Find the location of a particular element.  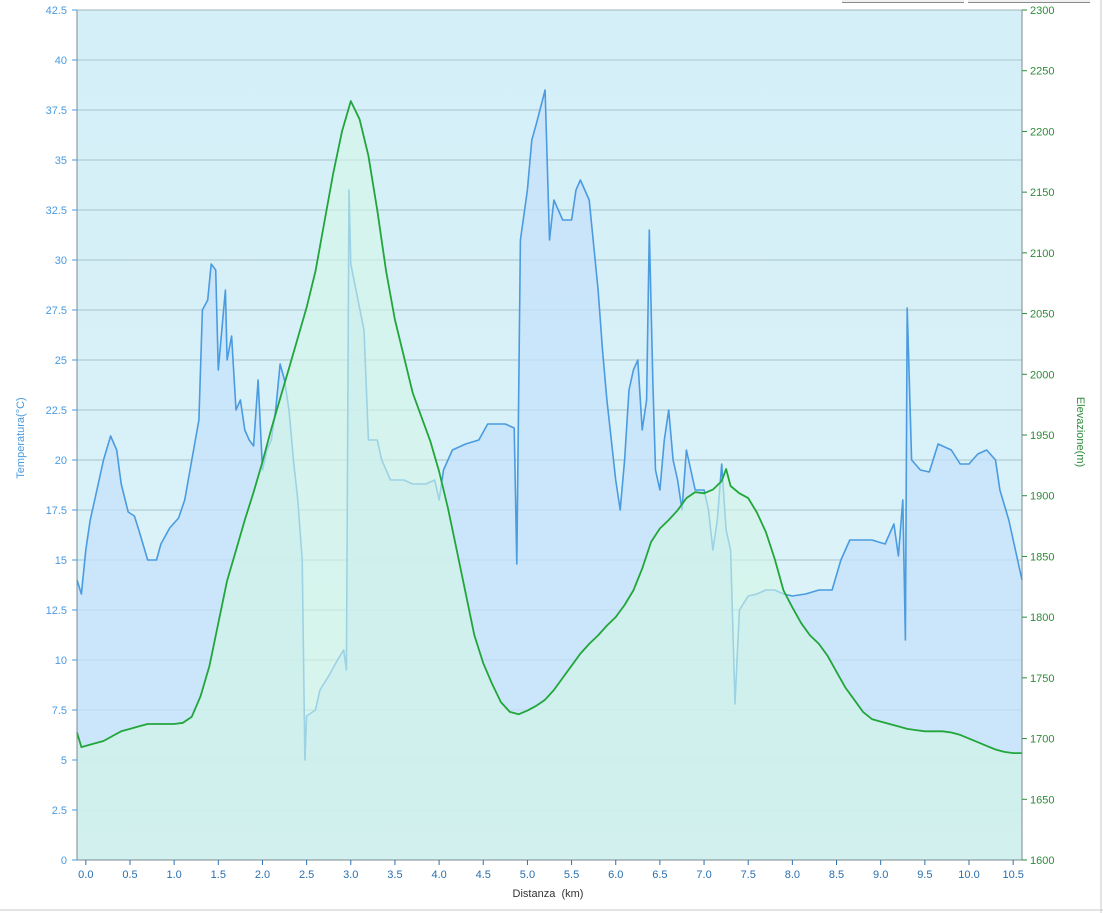

y-left-tick-label: 32.5 is located at coordinates (56, 211).